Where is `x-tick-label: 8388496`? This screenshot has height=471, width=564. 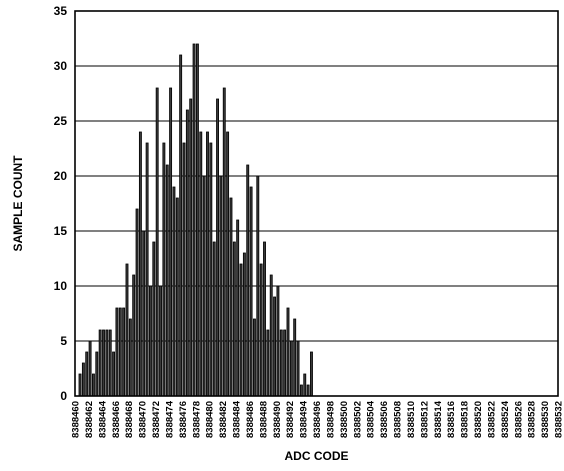 x-tick-label: 8388496 is located at coordinates (317, 419).